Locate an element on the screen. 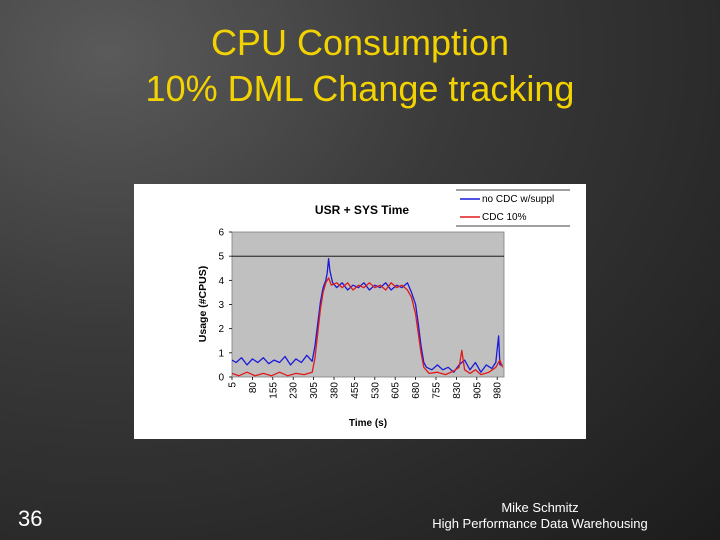 The width and height of the screenshot is (720, 540). y-tick-label: 2 is located at coordinates (221, 329).